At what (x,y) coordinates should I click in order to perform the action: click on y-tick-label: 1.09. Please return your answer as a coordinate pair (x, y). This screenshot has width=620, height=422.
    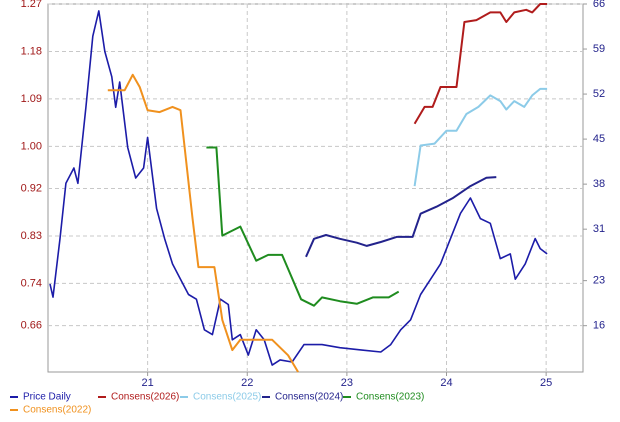
    Looking at the image, I should click on (31, 99).